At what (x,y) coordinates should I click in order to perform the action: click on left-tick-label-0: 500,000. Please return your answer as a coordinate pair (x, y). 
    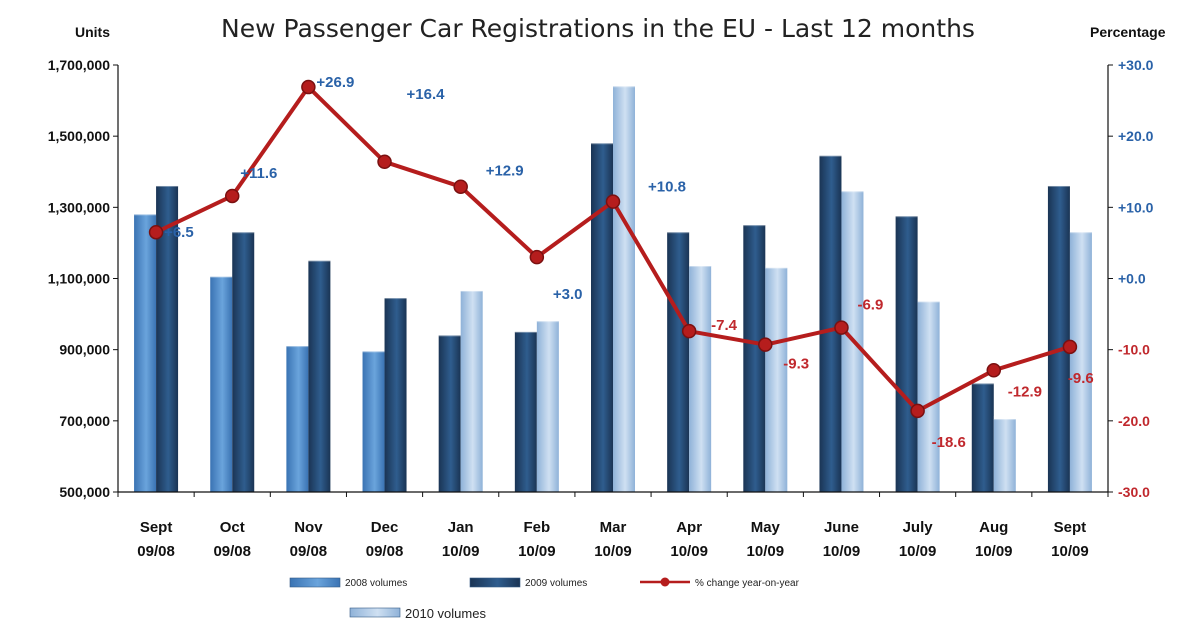
    Looking at the image, I should click on (84, 492).